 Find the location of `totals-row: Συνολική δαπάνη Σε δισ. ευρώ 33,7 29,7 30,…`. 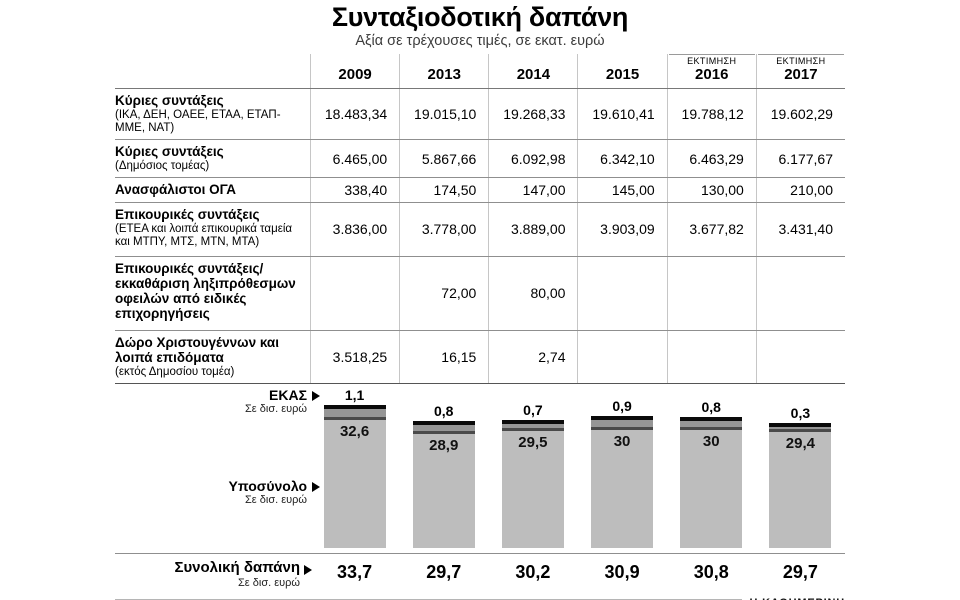

totals-row: Συνολική δαπάνη Σε δισ. ευρώ 33,7 29,7 30,… is located at coordinates (480, 574).